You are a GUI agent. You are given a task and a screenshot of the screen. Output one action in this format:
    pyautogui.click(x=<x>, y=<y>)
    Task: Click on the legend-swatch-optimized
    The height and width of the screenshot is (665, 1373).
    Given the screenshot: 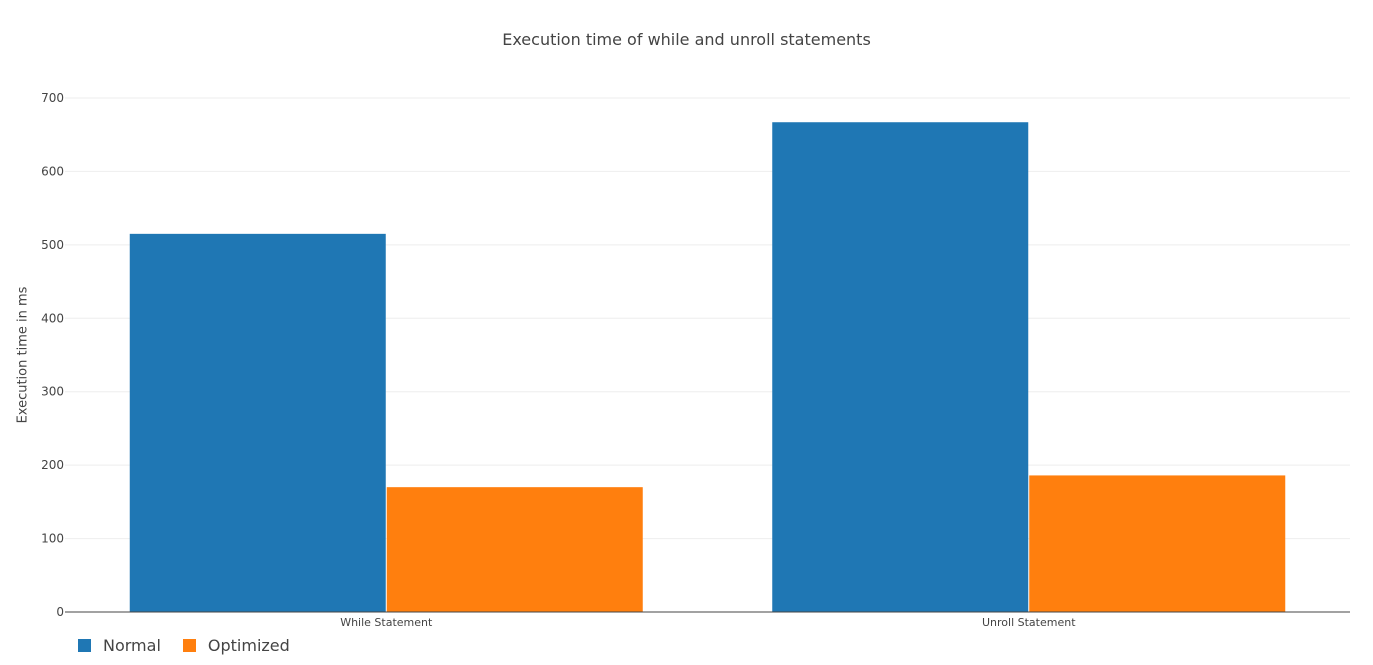 What is the action you would take?
    pyautogui.click(x=189, y=645)
    